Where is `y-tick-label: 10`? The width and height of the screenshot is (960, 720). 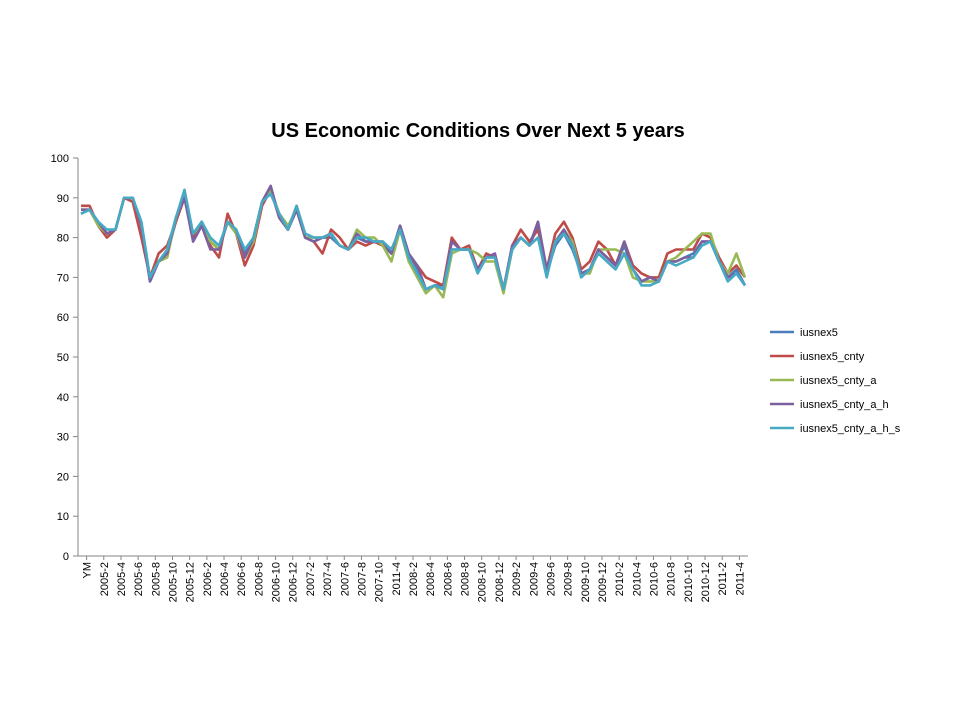
y-tick-label: 10 is located at coordinates (63, 517).